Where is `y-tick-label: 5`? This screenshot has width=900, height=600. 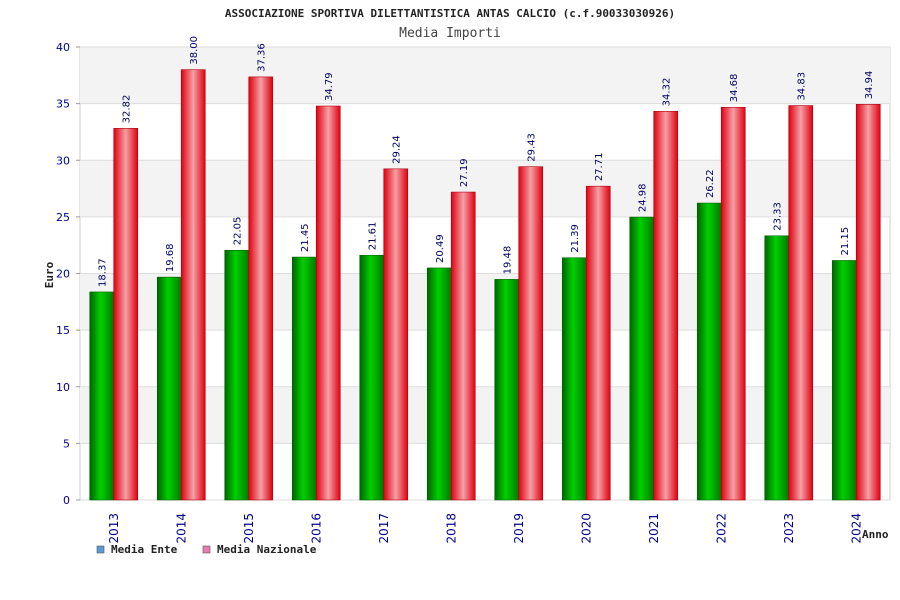
y-tick-label: 5 is located at coordinates (66, 443).